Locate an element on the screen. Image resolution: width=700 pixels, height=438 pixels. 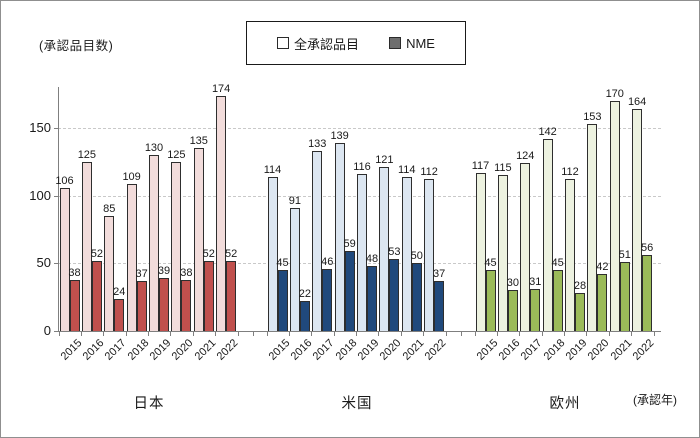
bar-value-label: 30 is located at coordinates (512, 283).